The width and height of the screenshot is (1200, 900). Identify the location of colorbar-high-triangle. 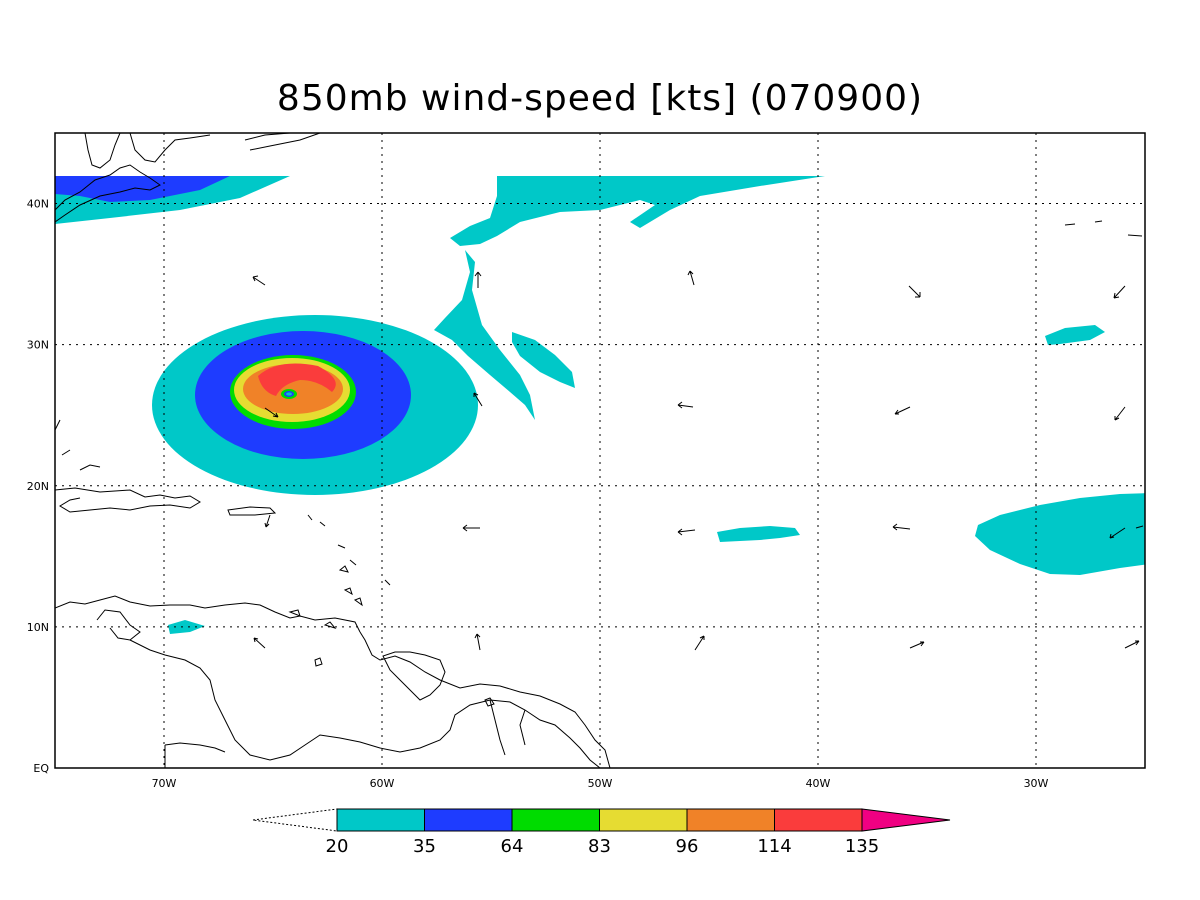
(906, 820).